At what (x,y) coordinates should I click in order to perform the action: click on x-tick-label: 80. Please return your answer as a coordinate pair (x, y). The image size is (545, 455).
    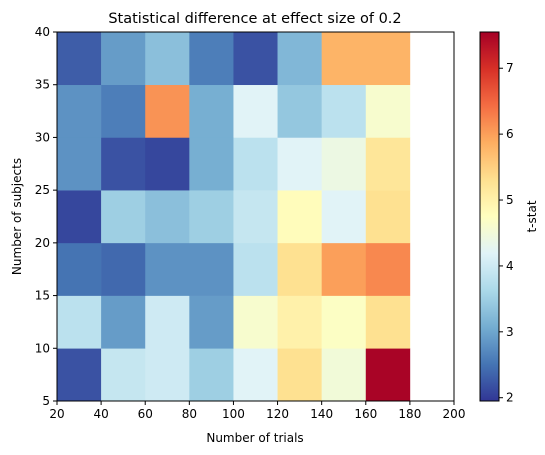
    Looking at the image, I should click on (189, 414).